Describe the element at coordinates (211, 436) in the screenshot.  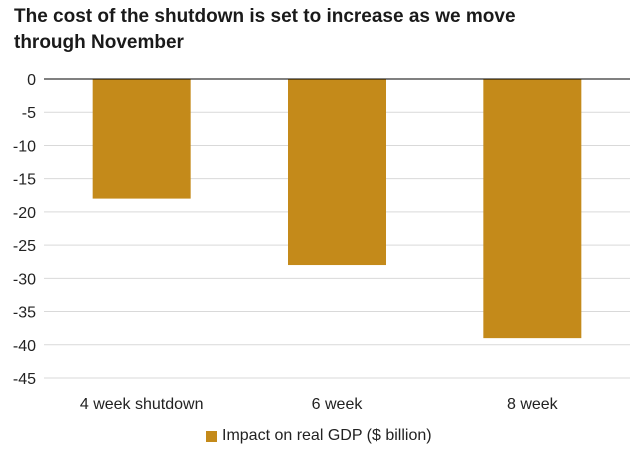
I see `legend-swatch` at that location.